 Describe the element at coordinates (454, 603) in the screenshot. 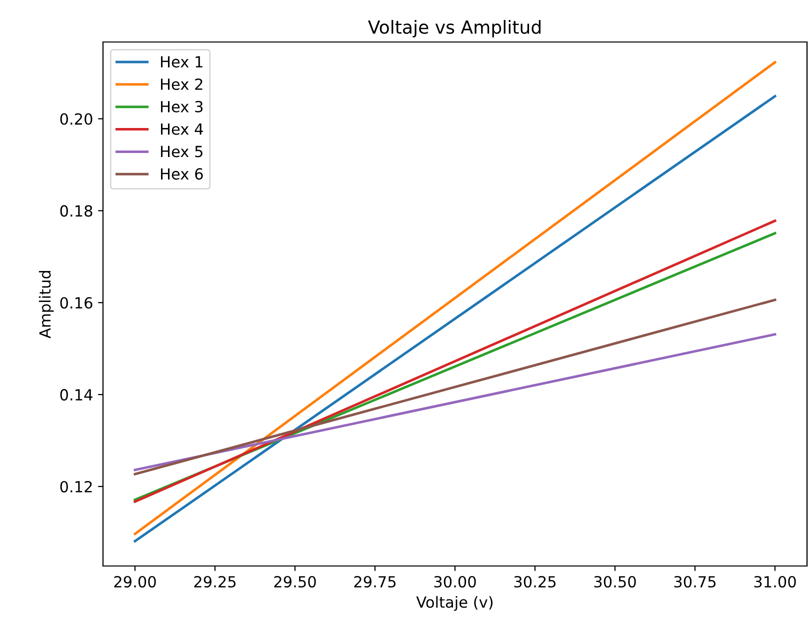

I see `x-axis-title: Voltaje (v)` at that location.